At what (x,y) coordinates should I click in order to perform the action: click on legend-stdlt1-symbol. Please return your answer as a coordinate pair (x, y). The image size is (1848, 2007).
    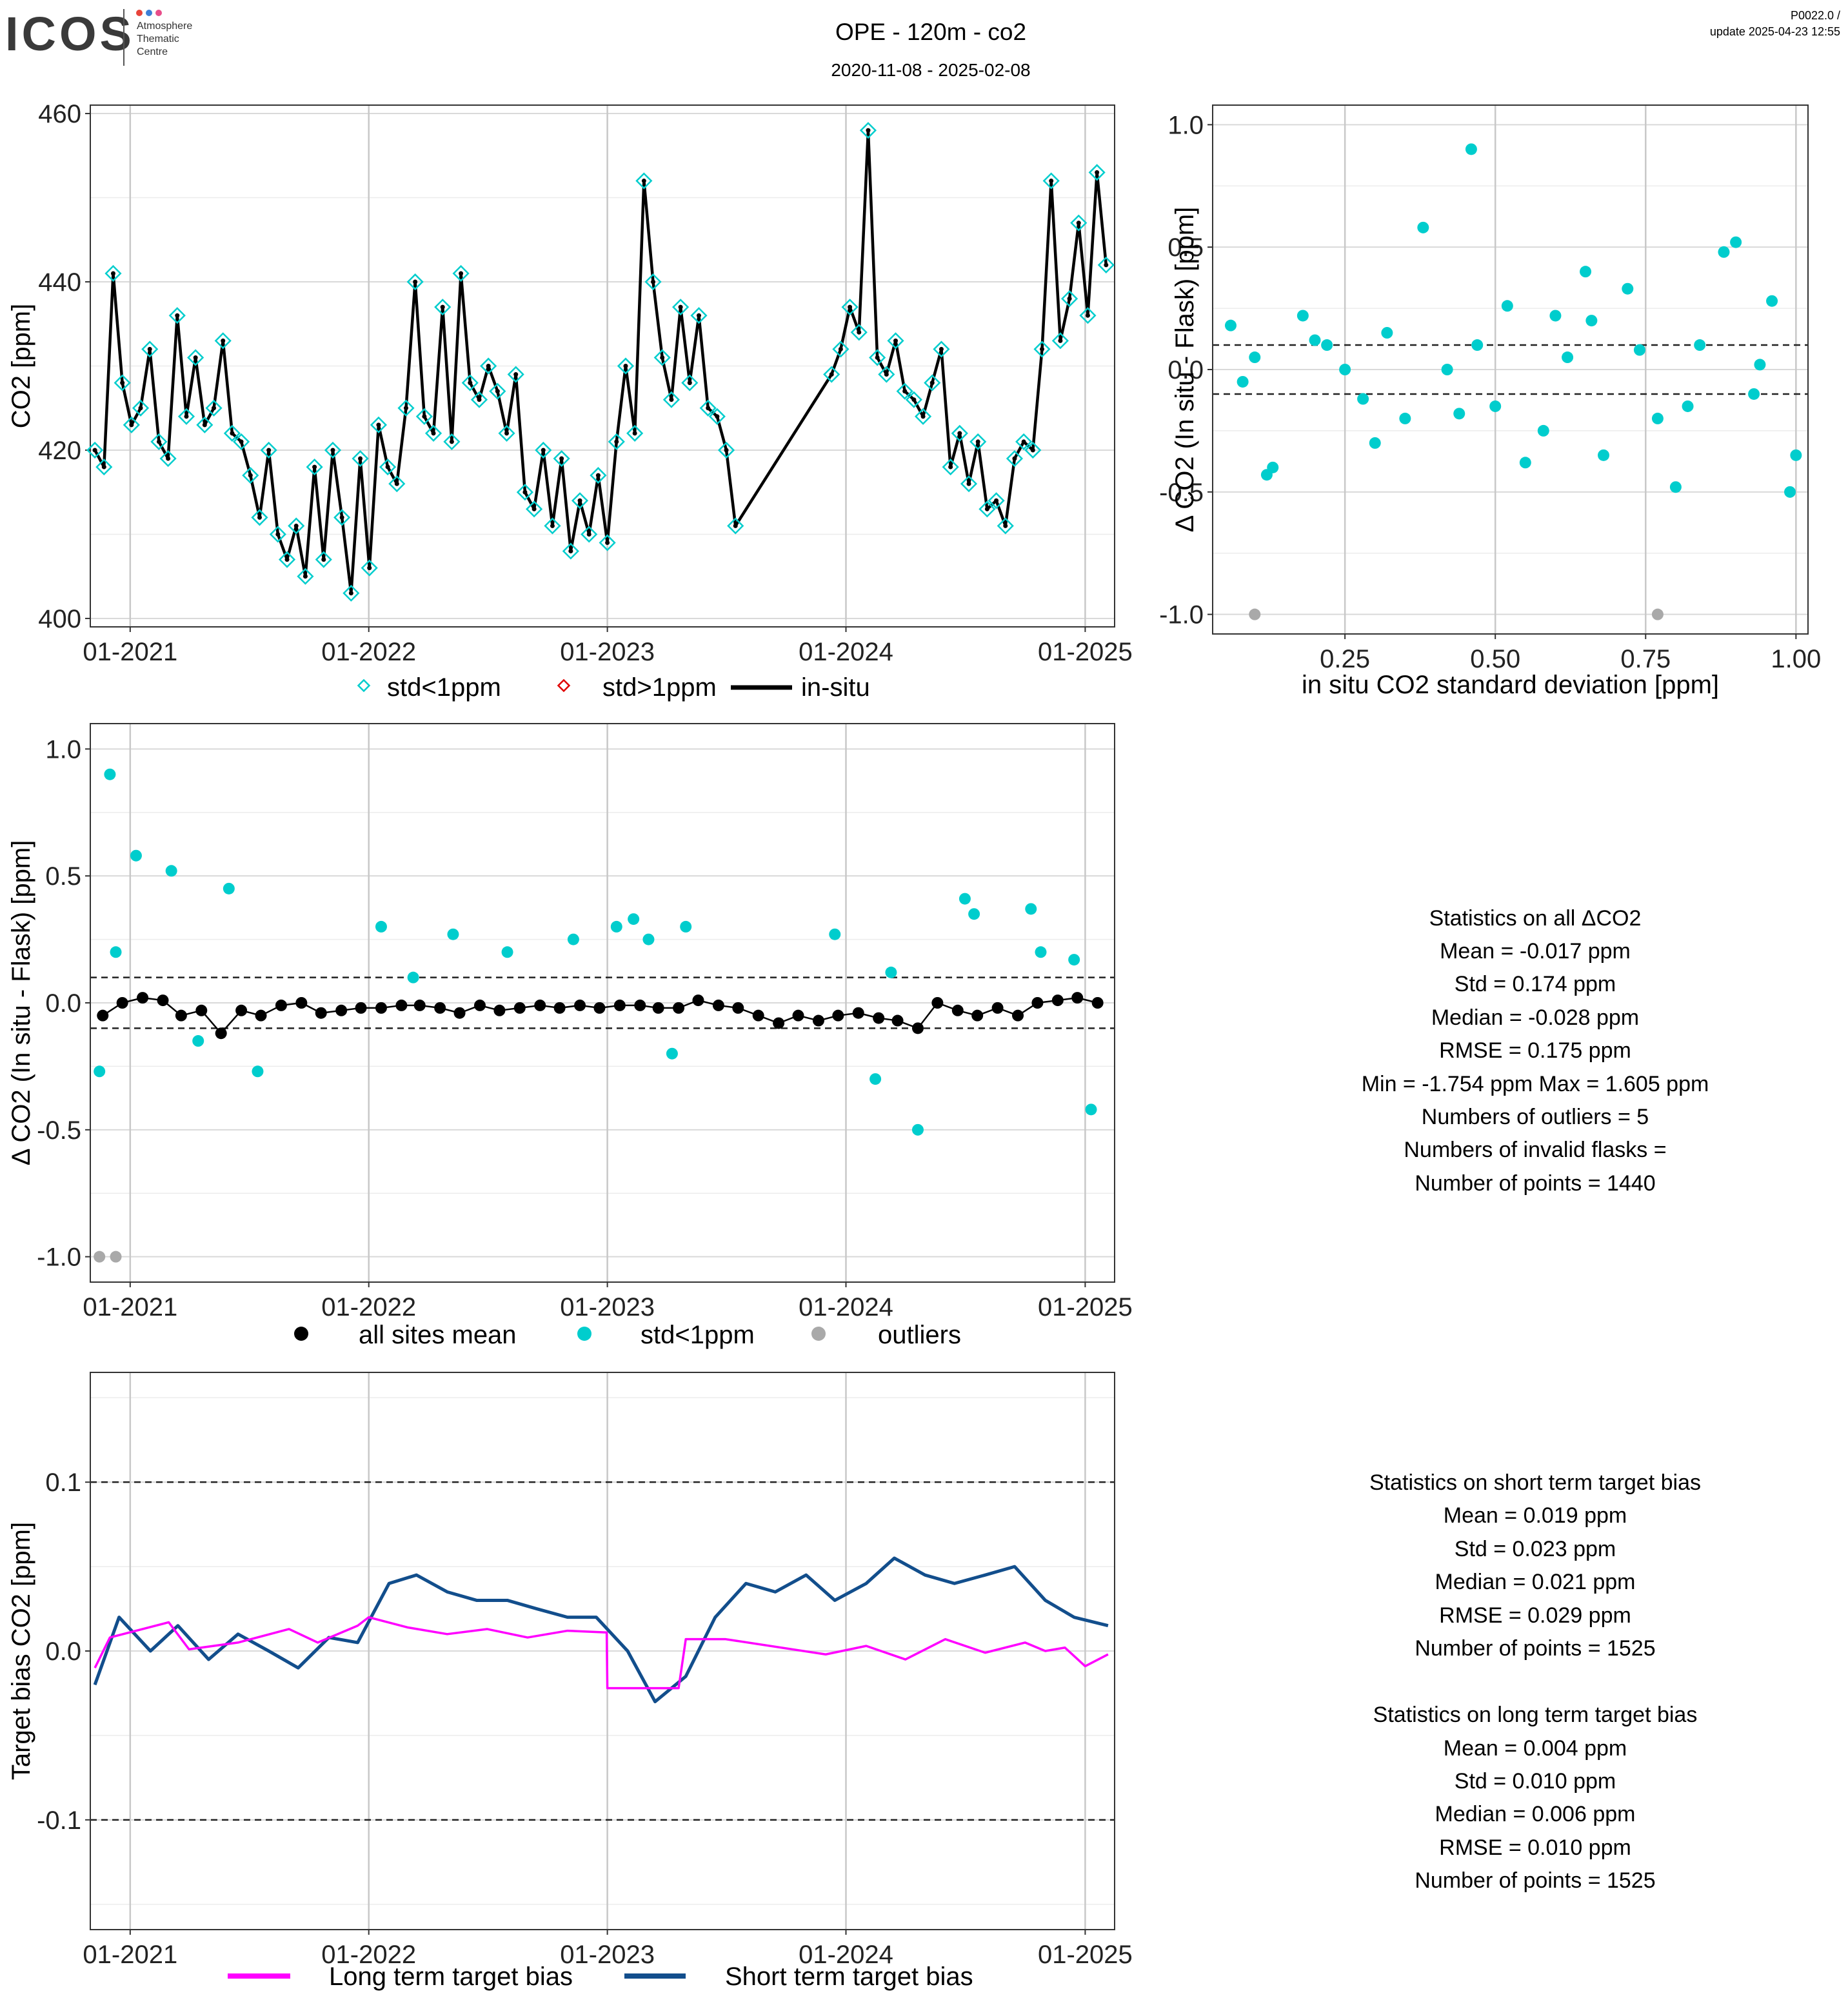
    Looking at the image, I should click on (584, 1334).